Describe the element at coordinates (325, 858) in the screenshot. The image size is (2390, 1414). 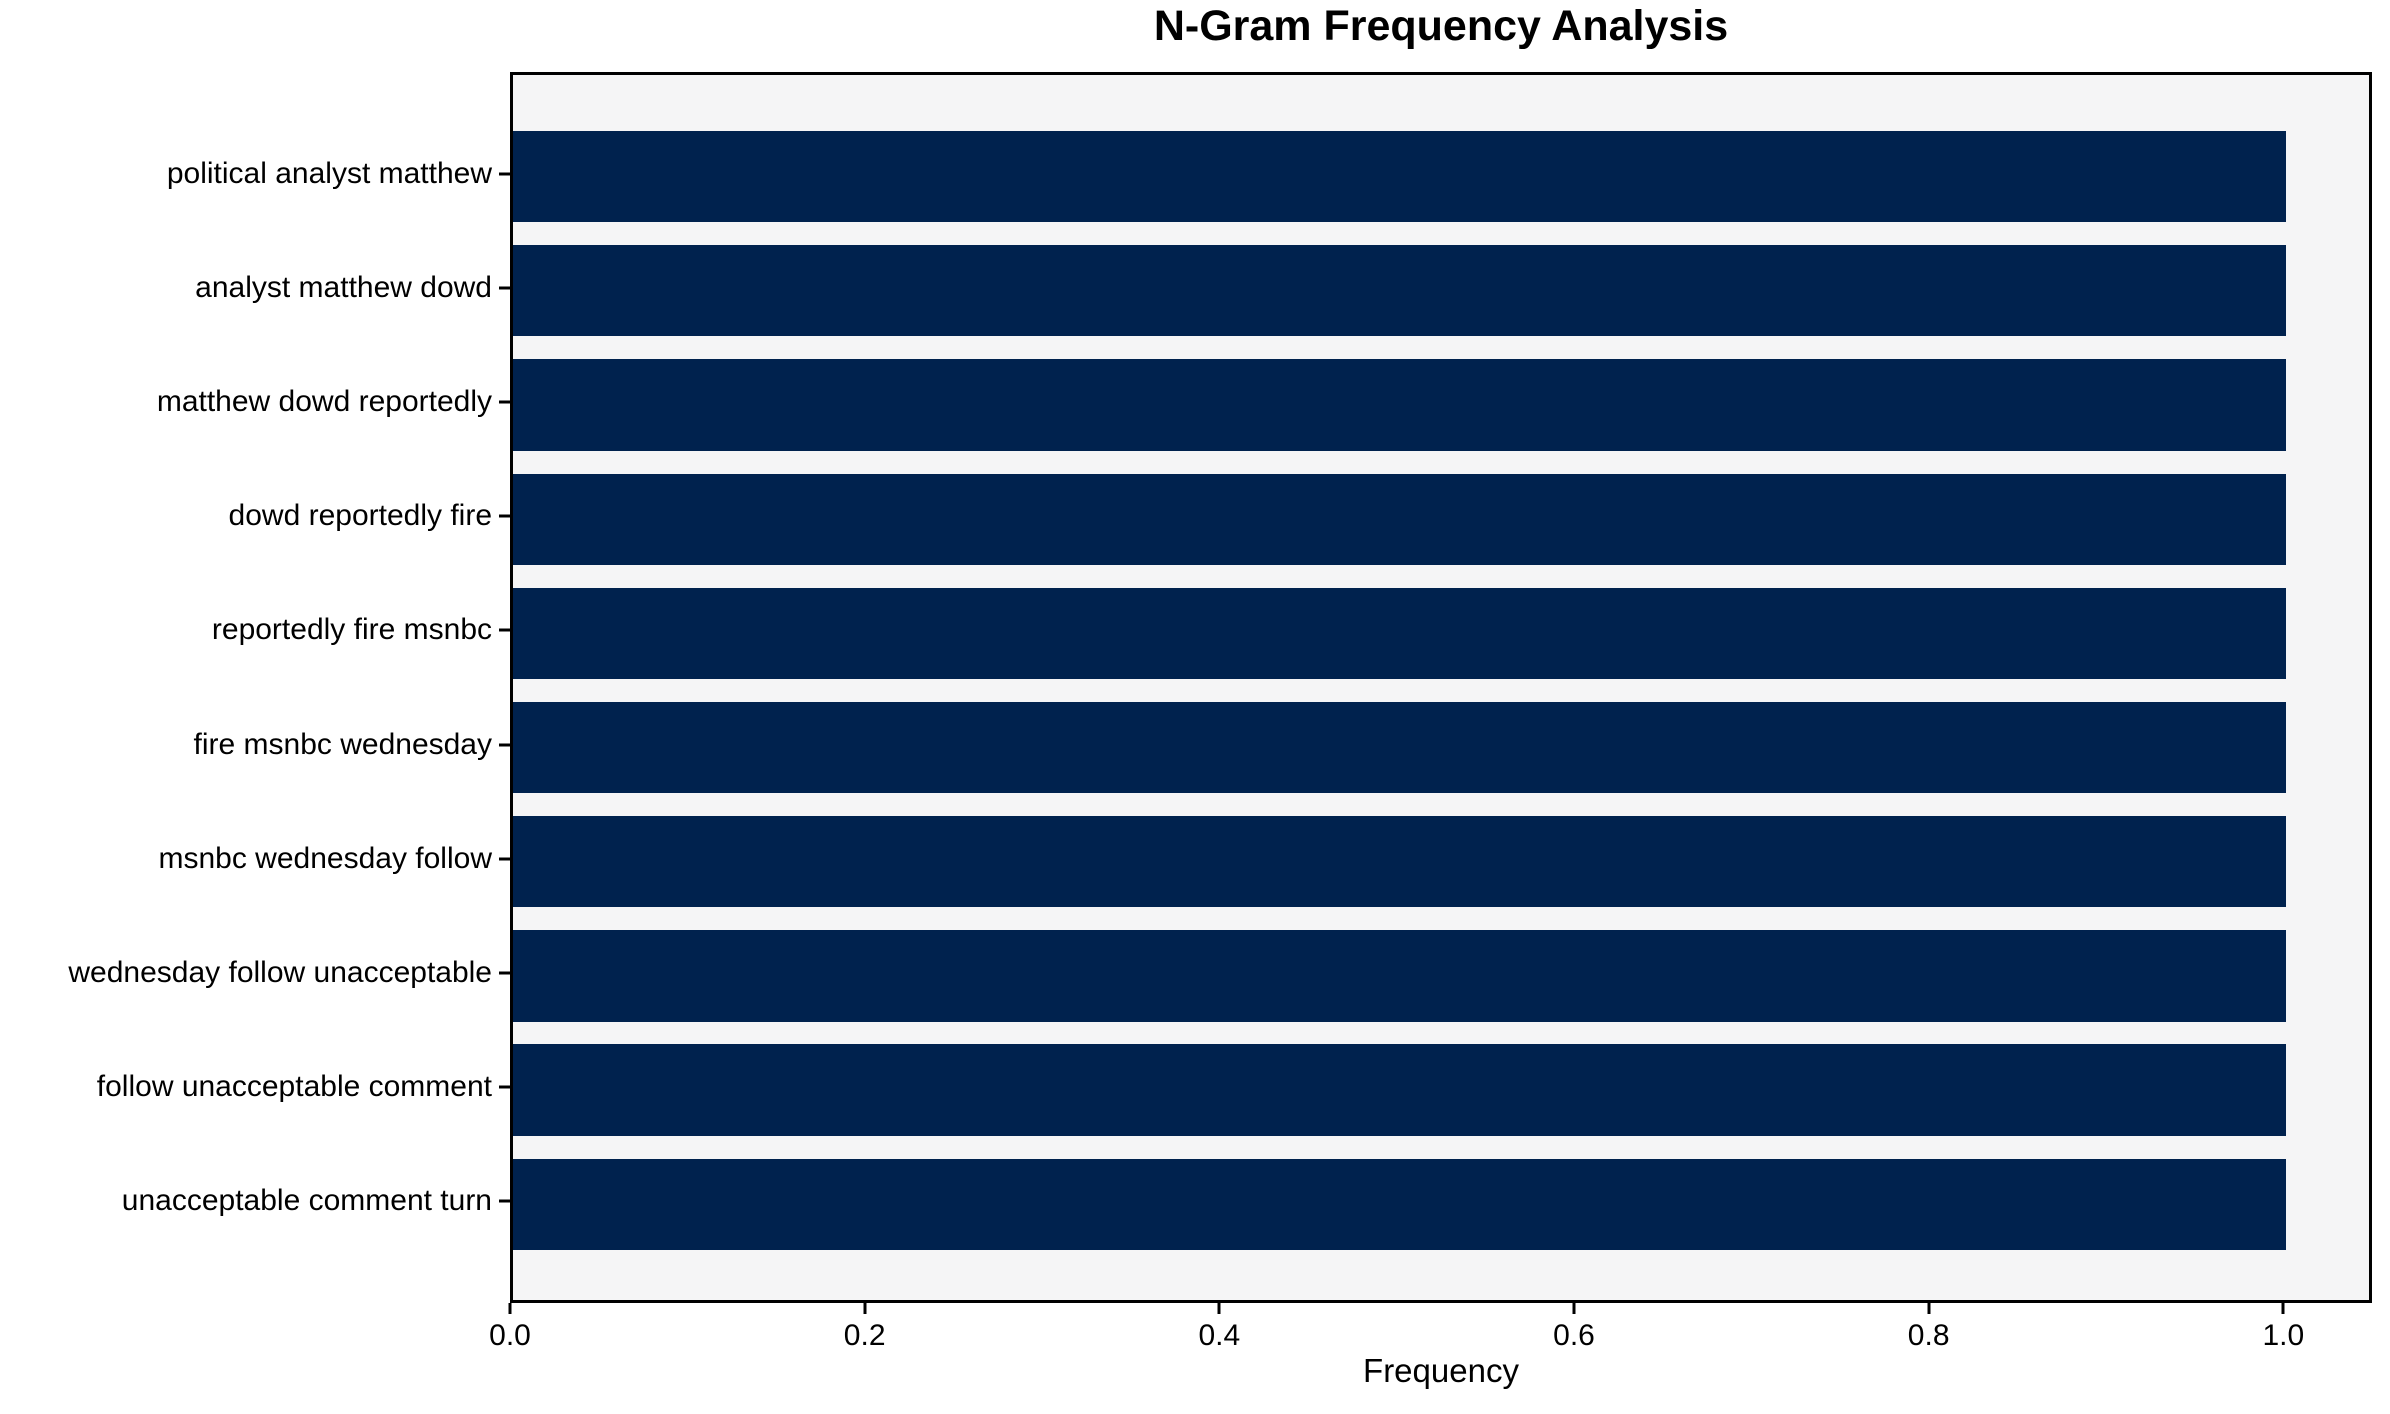
I see `y-tick-label: msnbc wednesday follow` at that location.